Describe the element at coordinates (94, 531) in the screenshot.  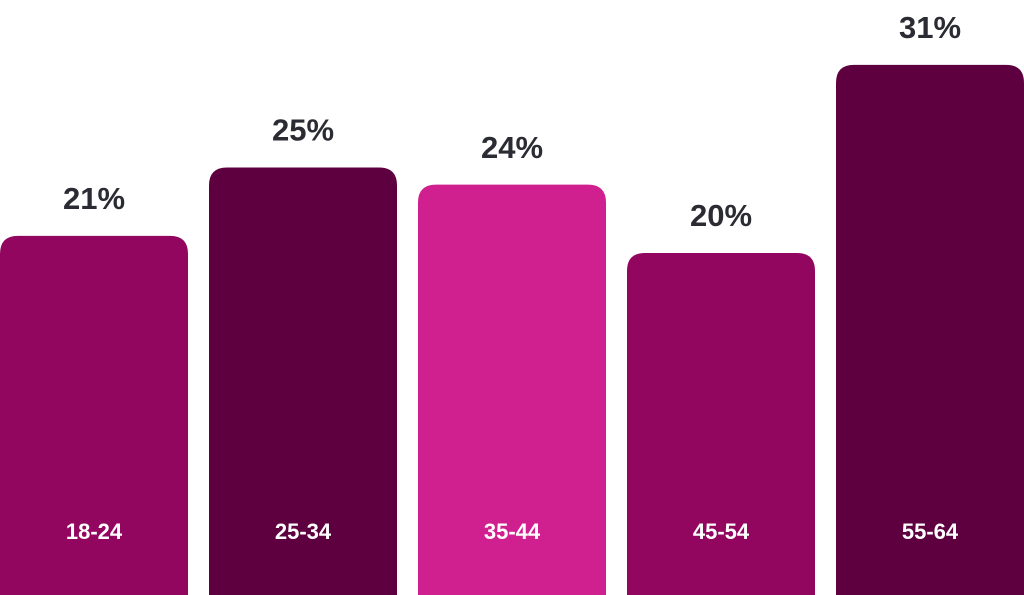
I see `category-label: 18-24` at that location.